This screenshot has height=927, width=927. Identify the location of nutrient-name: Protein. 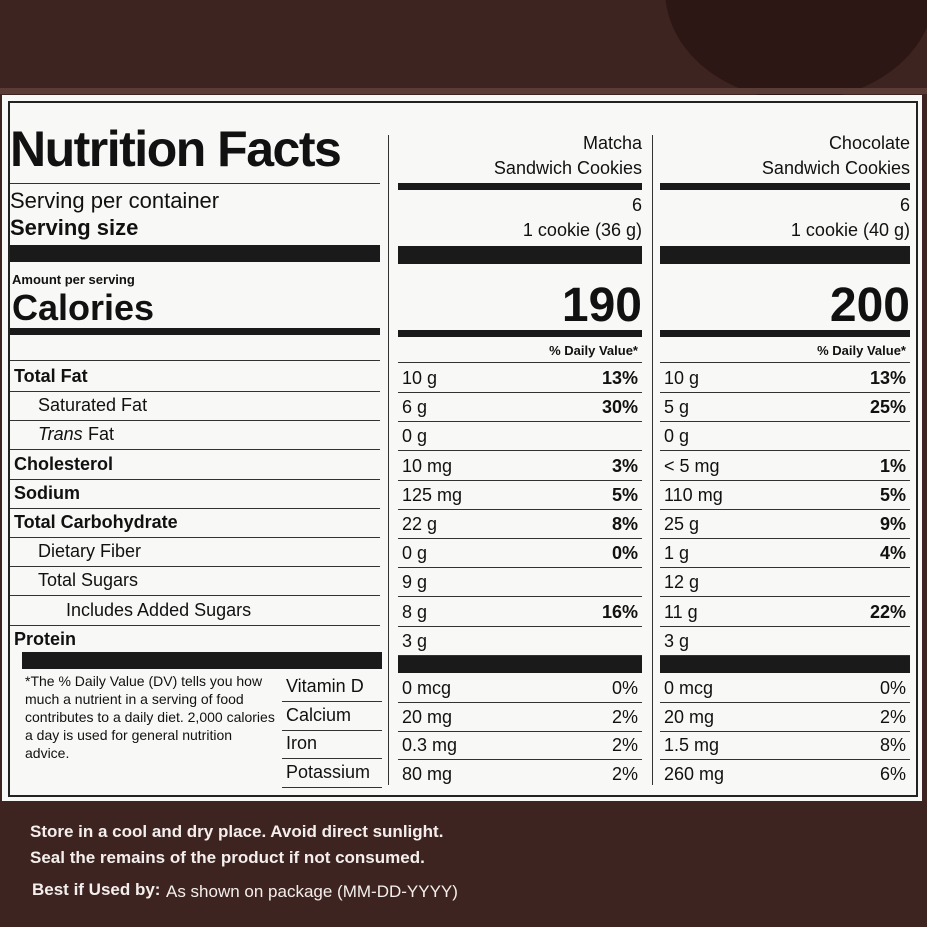
(45, 638).